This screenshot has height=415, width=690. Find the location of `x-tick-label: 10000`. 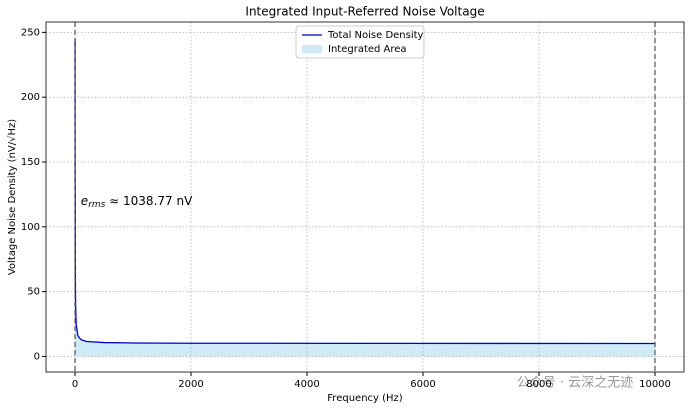

x-tick-label: 10000 is located at coordinates (655, 384).